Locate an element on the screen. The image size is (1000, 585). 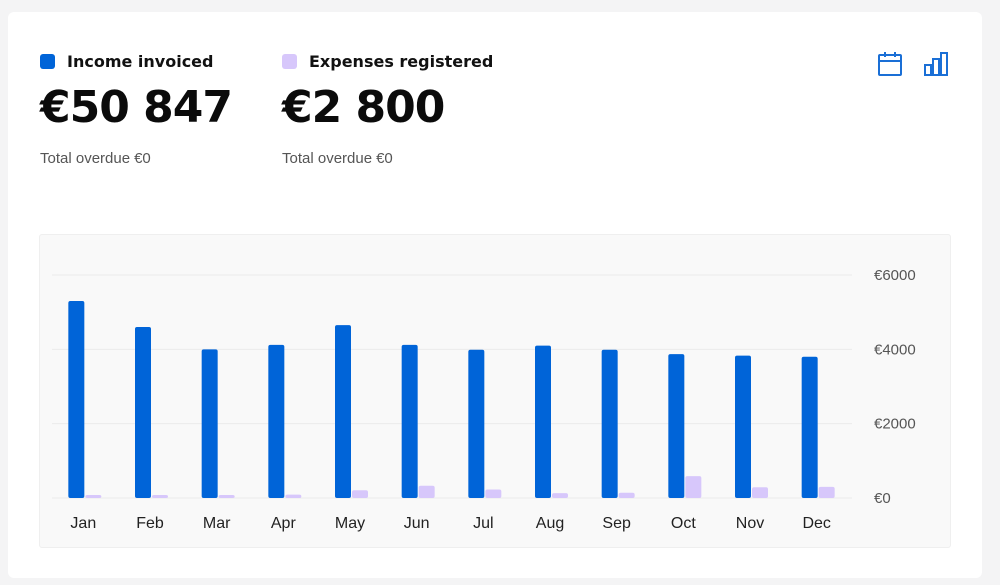
expenses-overdue: Total overdue €0 is located at coordinates (387, 158).